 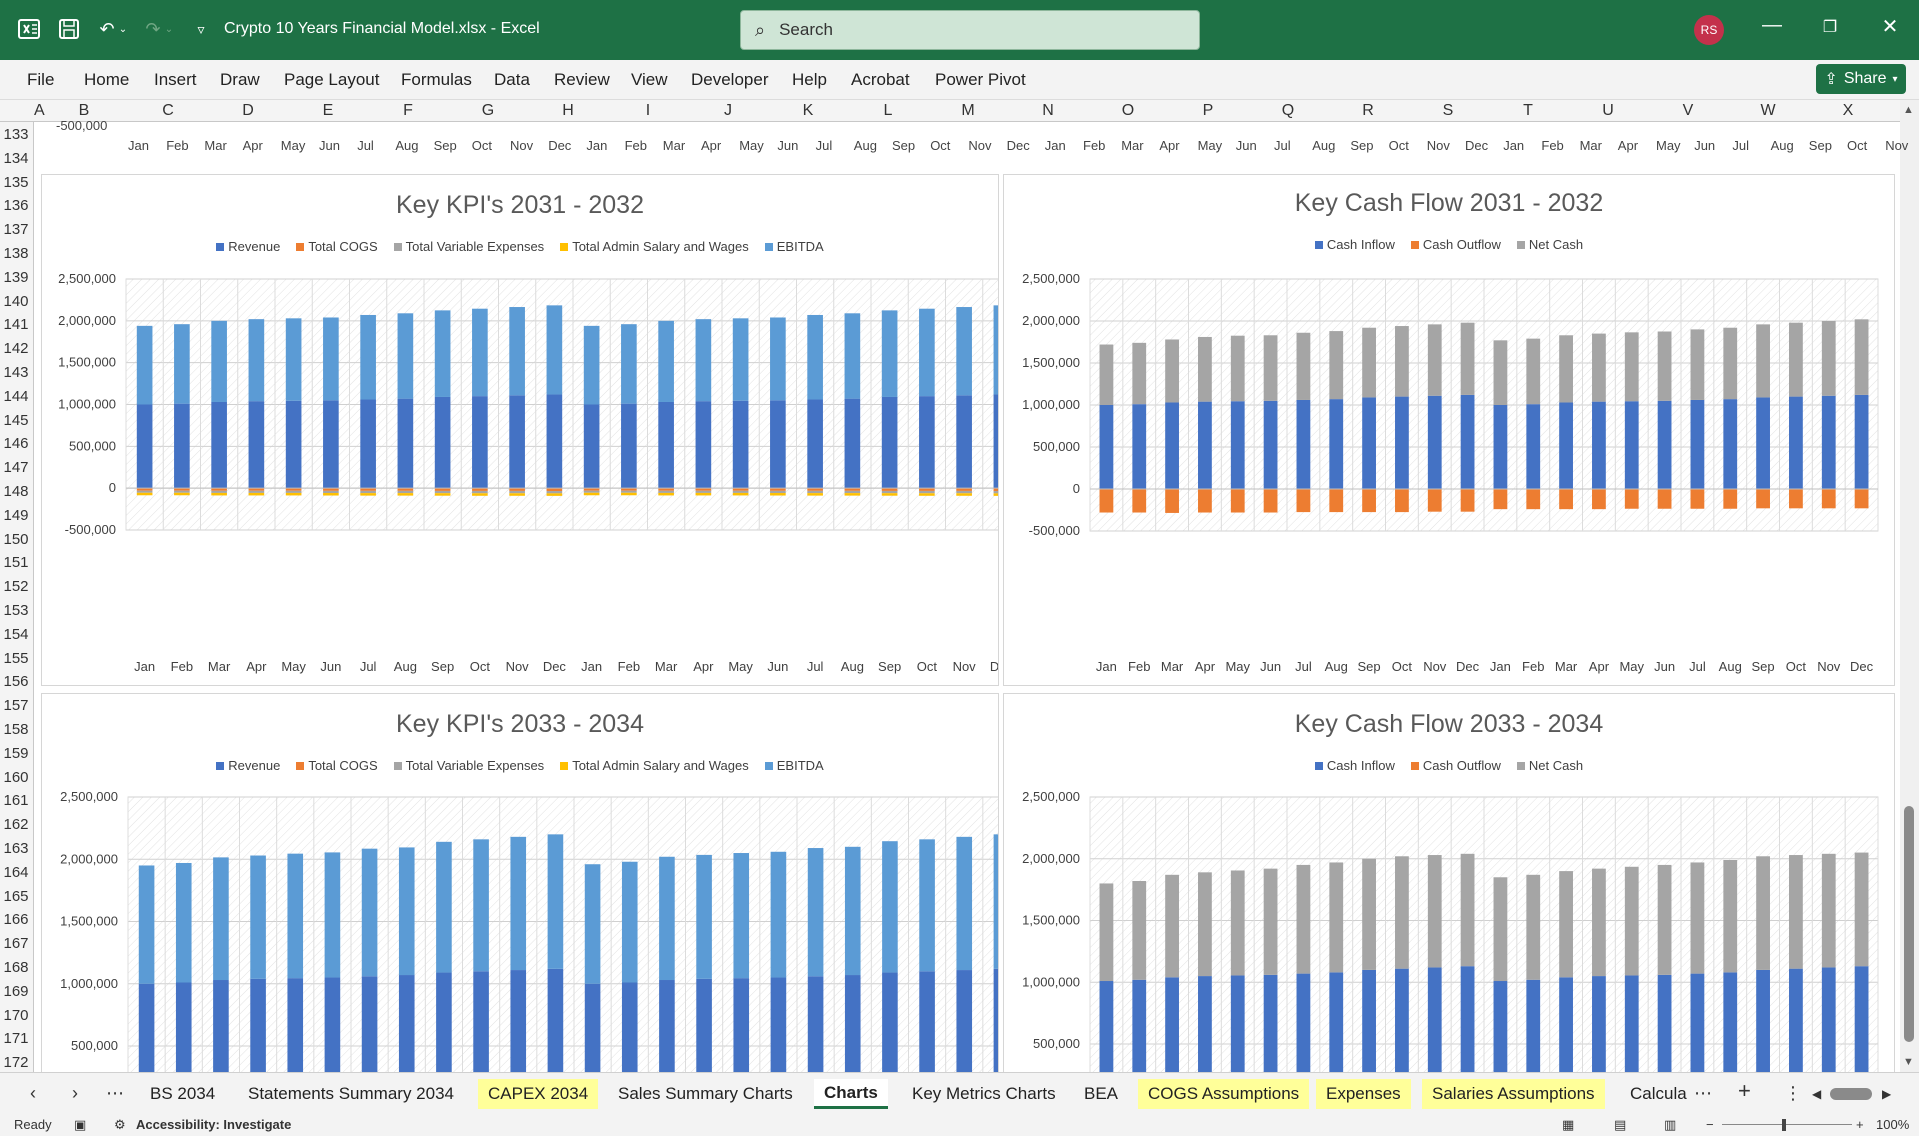 I want to click on normal-view-icon: ▦, so click(x=1568, y=1124).